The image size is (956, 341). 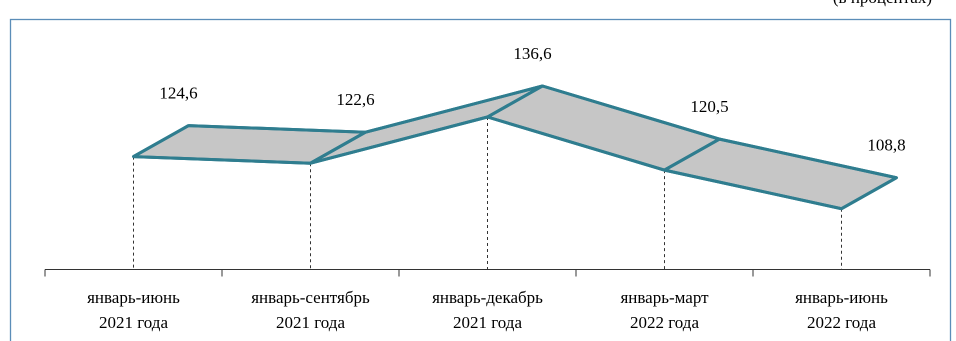 What do you see at coordinates (178, 93) in the screenshot?
I see `value-label-1: 124,6` at bounding box center [178, 93].